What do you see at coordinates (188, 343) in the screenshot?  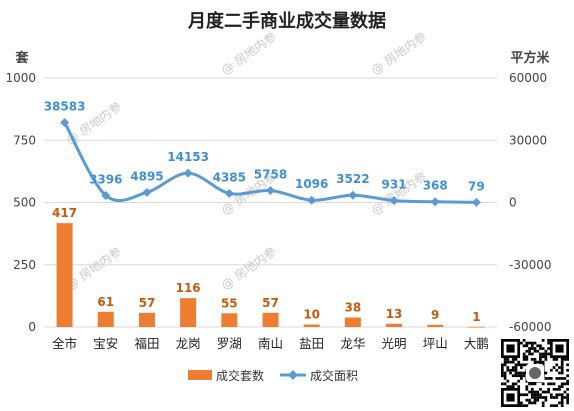 I see `x-tick-label: 龙岗` at bounding box center [188, 343].